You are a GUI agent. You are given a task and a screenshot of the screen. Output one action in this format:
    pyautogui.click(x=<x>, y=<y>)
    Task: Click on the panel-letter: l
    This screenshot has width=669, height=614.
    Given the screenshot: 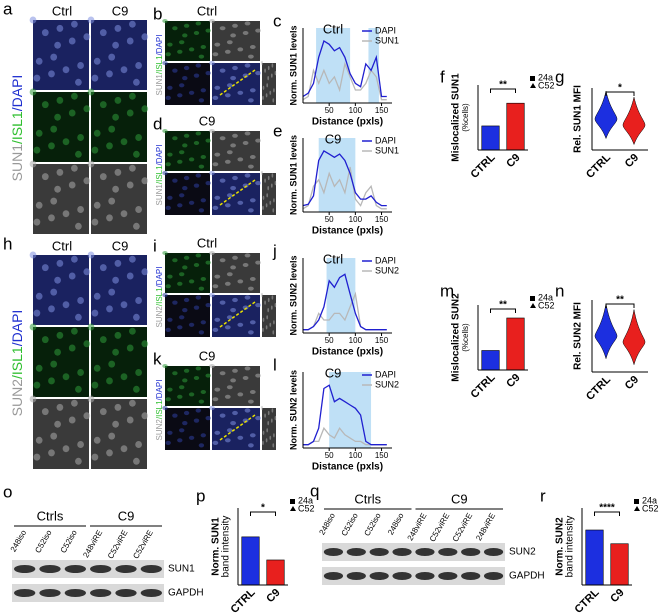 What is the action you would take?
    pyautogui.click(x=275, y=364)
    